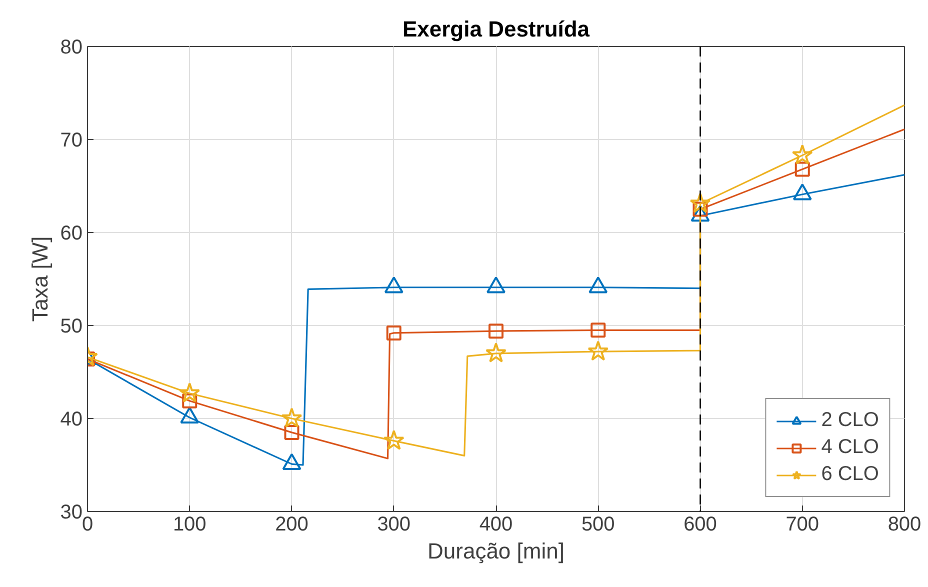 The width and height of the screenshot is (928, 587). What do you see at coordinates (496, 551) in the screenshot?
I see `x-axis-title: Duração [min]` at bounding box center [496, 551].